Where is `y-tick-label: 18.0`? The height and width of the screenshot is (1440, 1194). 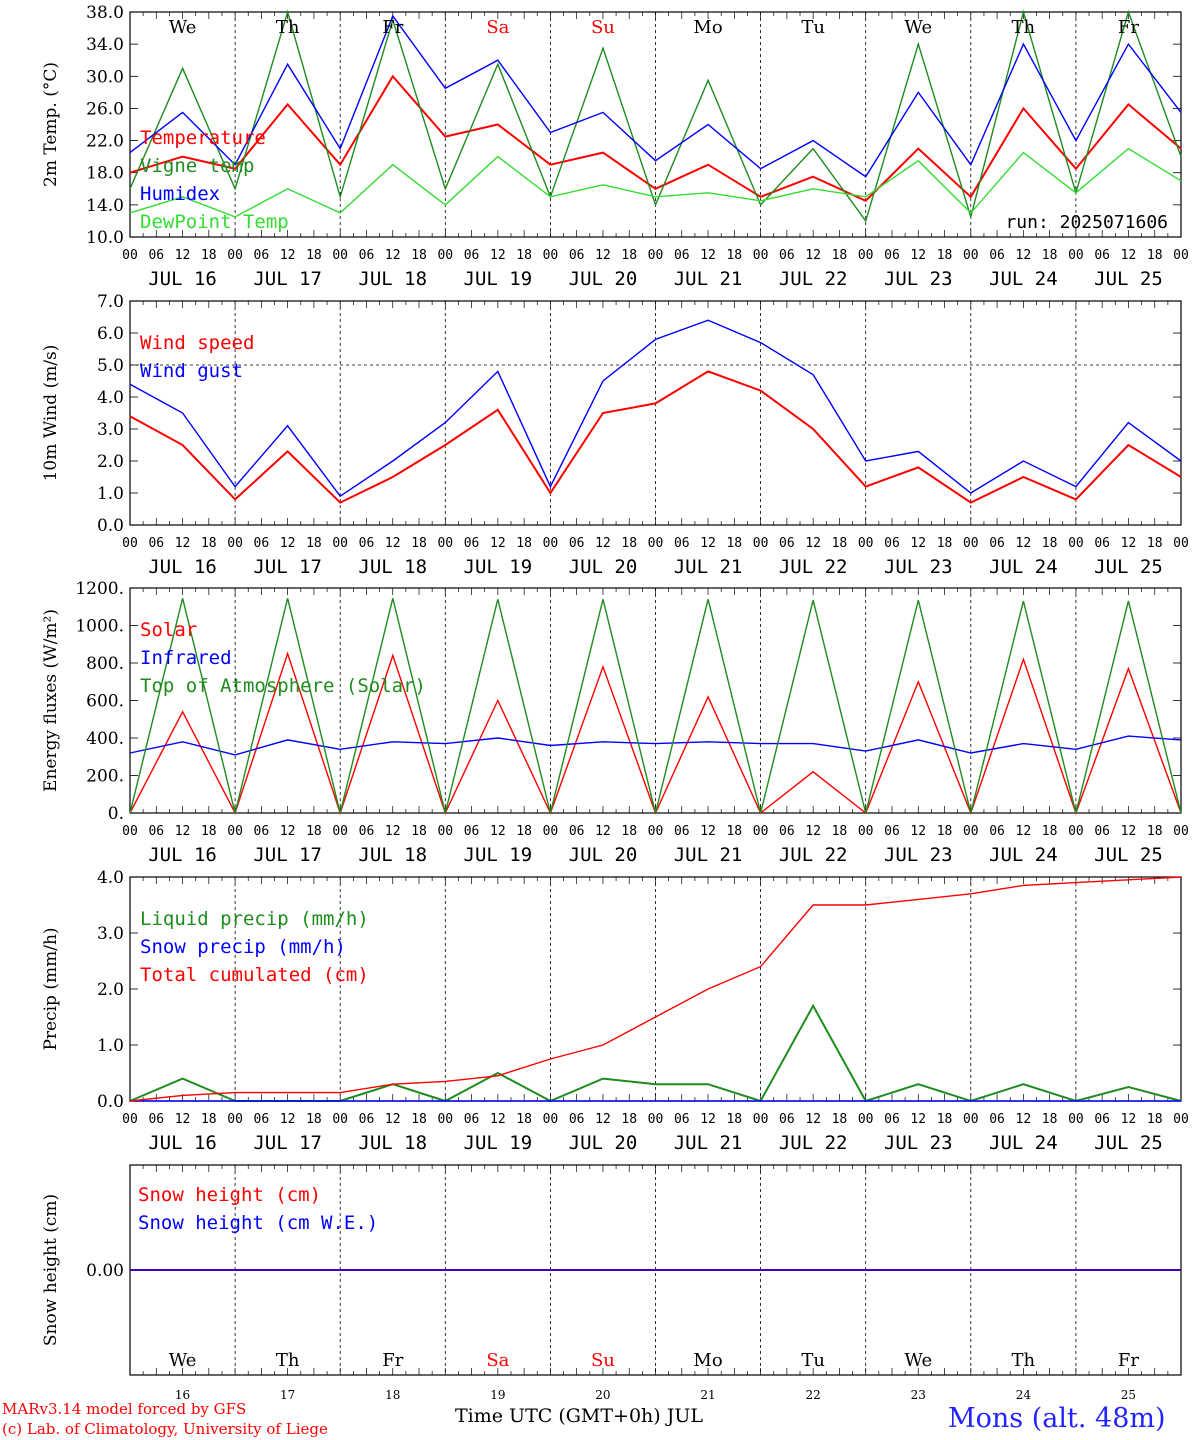 y-tick-label: 18.0 is located at coordinates (105, 174).